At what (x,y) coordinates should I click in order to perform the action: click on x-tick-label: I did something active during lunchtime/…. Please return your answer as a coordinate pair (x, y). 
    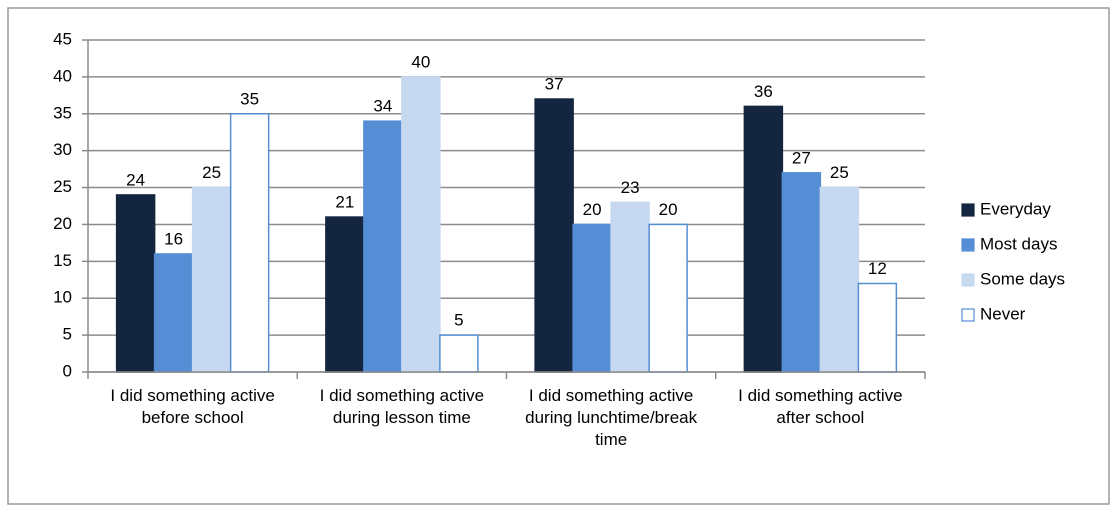
    Looking at the image, I should click on (611, 417).